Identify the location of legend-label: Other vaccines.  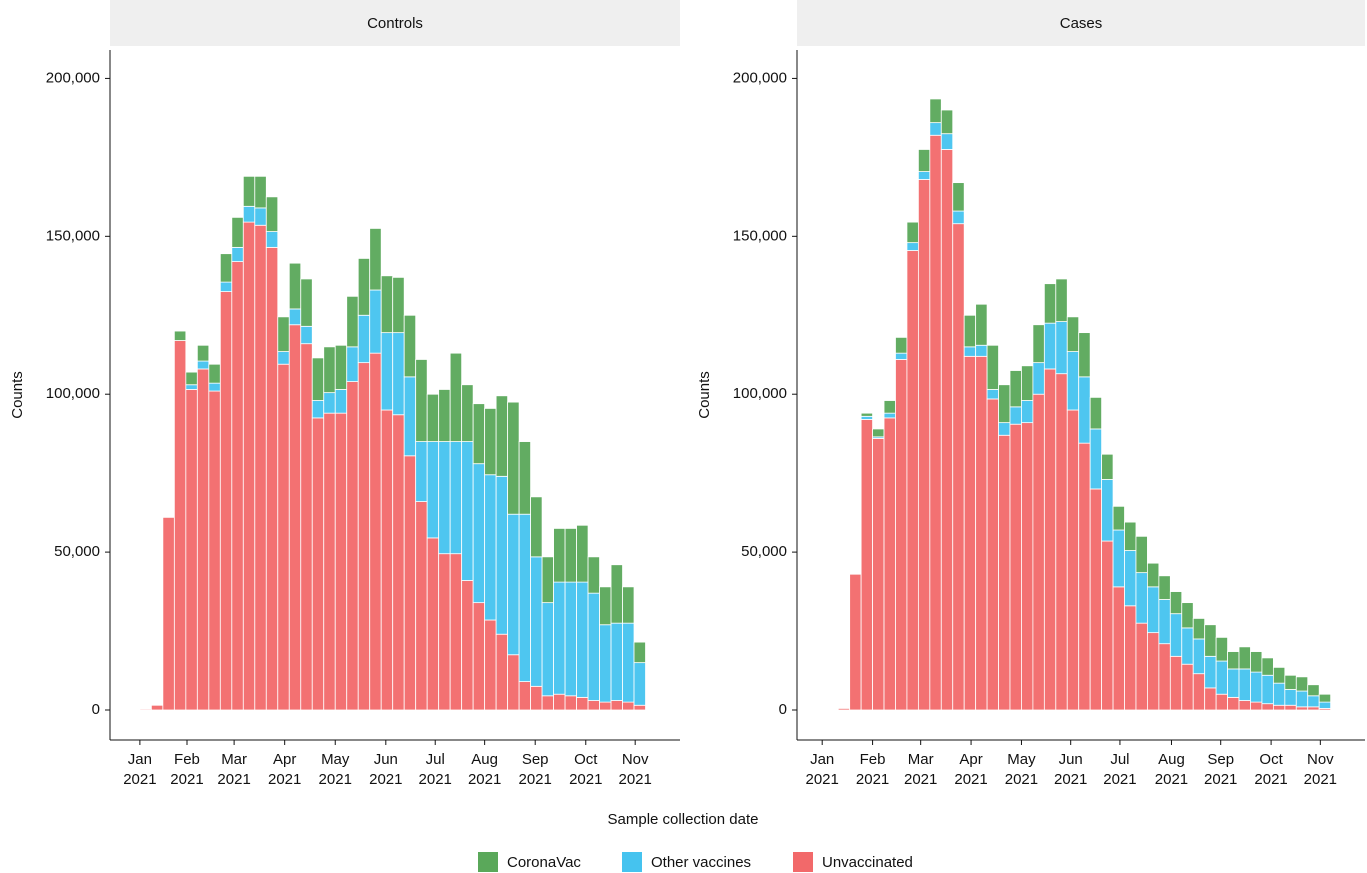
(701, 862).